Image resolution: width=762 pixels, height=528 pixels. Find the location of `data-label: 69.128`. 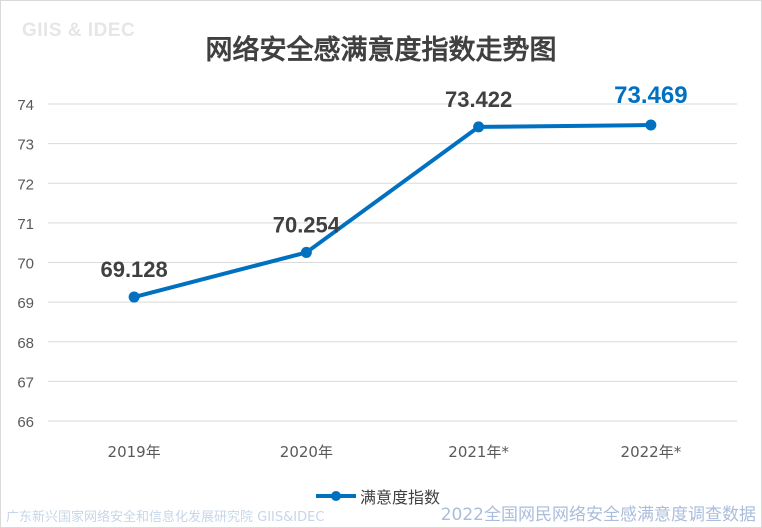

data-label: 69.128 is located at coordinates (133, 269).